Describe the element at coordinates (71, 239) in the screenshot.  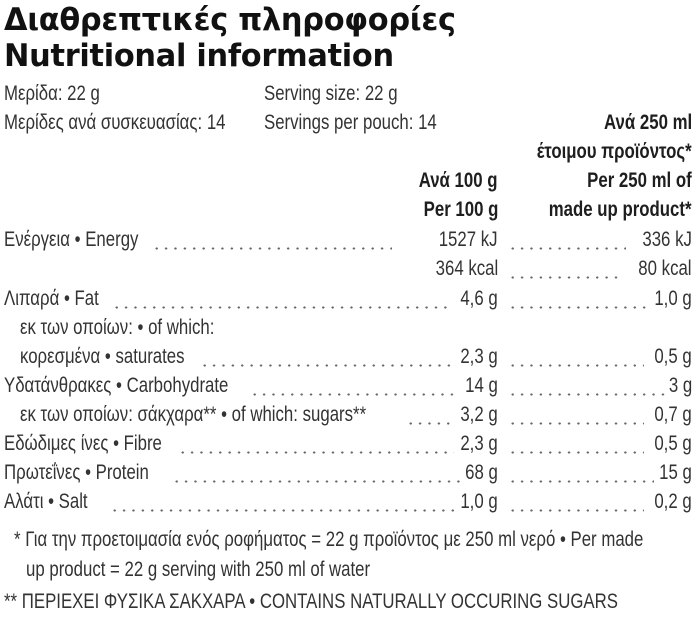
I see `nutrient-label: Ενέργεια • Energy` at that location.